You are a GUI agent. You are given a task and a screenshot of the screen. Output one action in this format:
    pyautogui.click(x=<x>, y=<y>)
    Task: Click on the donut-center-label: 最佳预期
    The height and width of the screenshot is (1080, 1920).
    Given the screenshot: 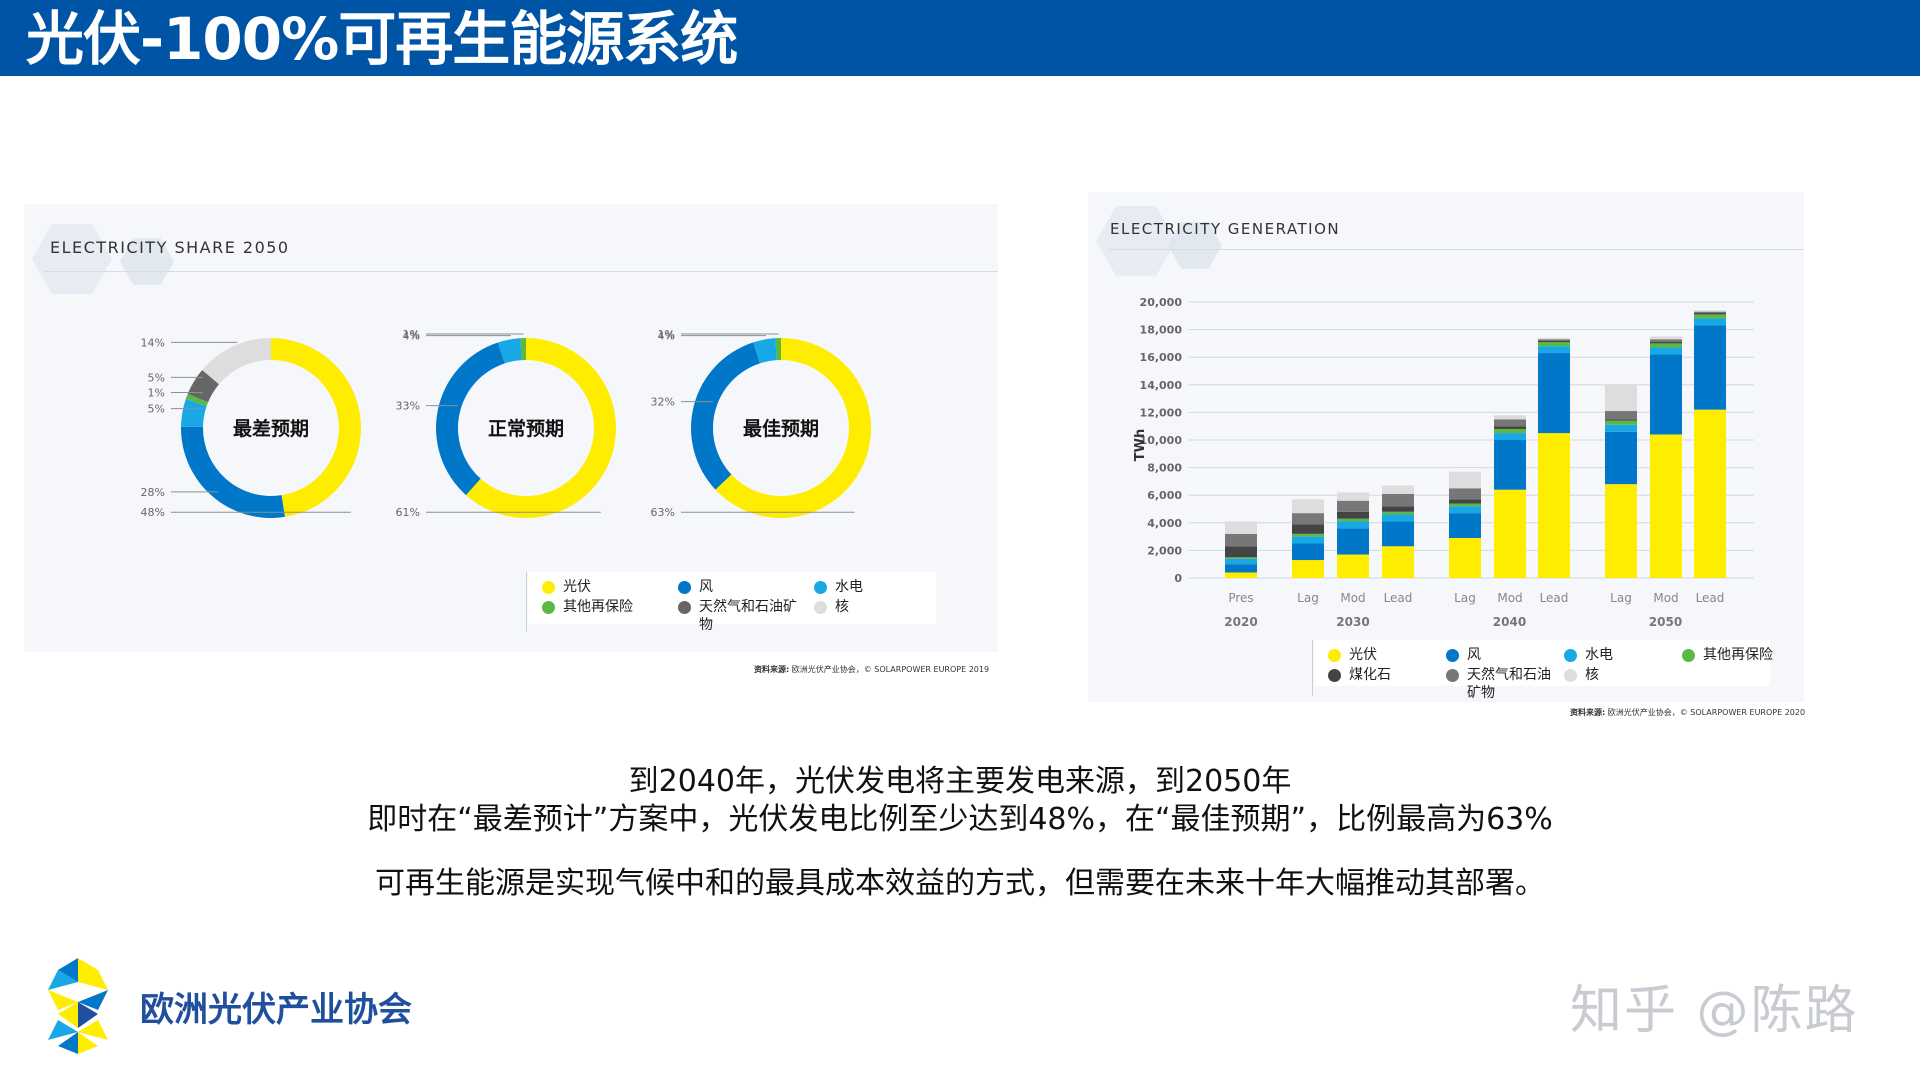 What is the action you would take?
    pyautogui.click(x=781, y=428)
    